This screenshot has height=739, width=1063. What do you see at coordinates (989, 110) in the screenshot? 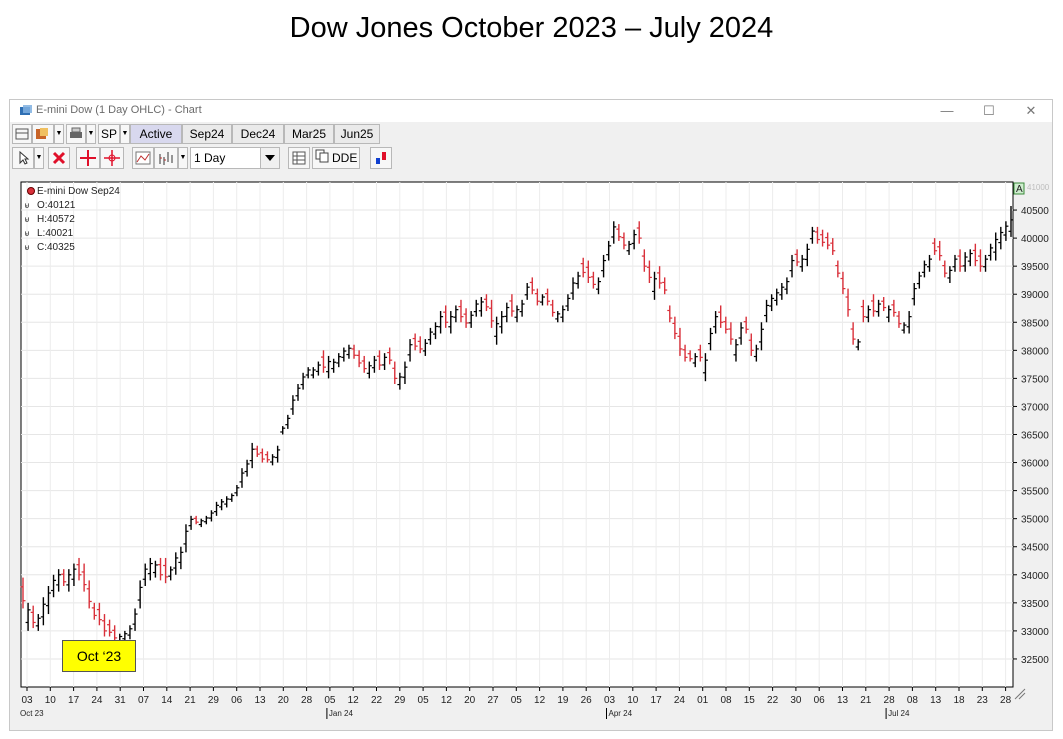
I see `maximize-button: ☐` at bounding box center [989, 110].